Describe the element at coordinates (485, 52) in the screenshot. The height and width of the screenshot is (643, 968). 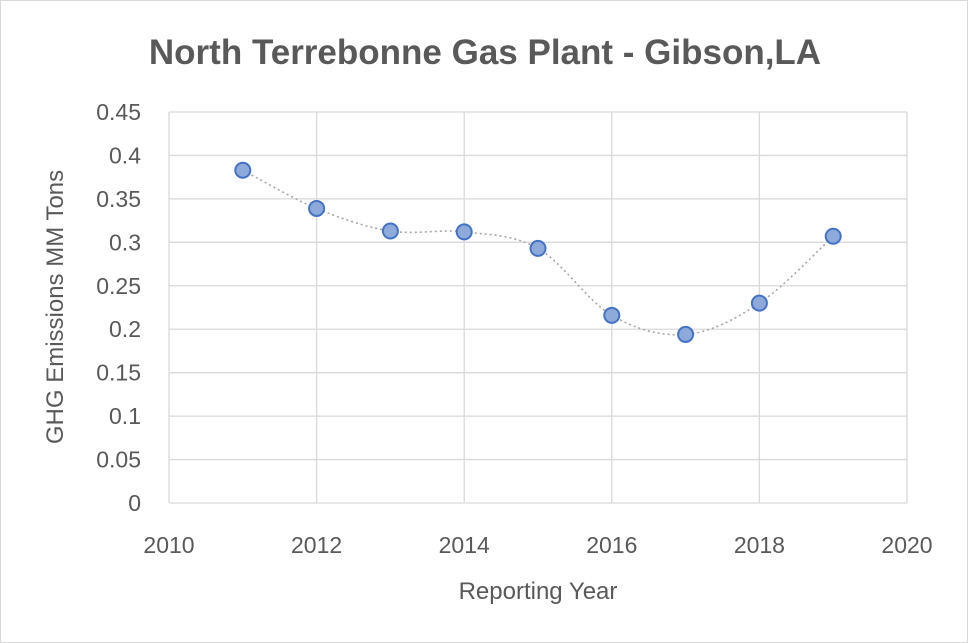
I see `chart-title: North Terrebonne Gas Plant - Gibson,LA` at that location.